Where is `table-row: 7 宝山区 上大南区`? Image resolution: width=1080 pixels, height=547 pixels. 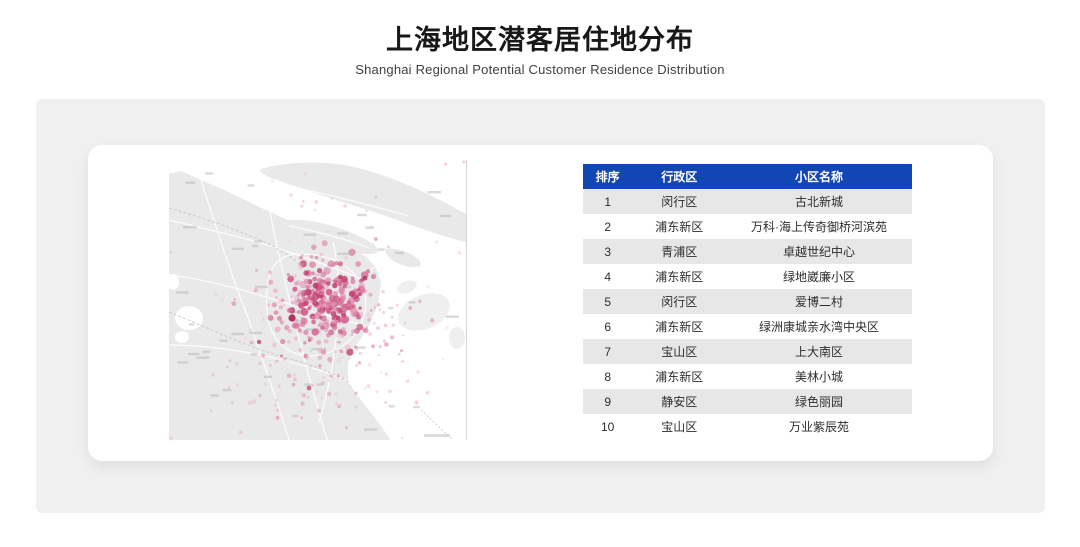 table-row: 7 宝山区 上大南区 is located at coordinates (747, 351).